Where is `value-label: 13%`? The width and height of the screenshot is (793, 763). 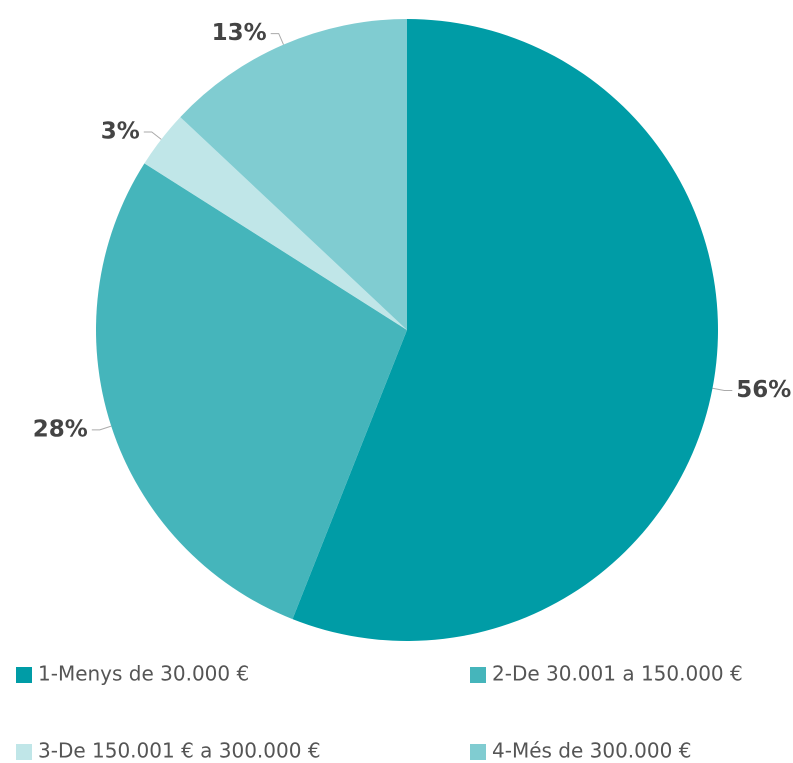 value-label: 13% is located at coordinates (239, 33).